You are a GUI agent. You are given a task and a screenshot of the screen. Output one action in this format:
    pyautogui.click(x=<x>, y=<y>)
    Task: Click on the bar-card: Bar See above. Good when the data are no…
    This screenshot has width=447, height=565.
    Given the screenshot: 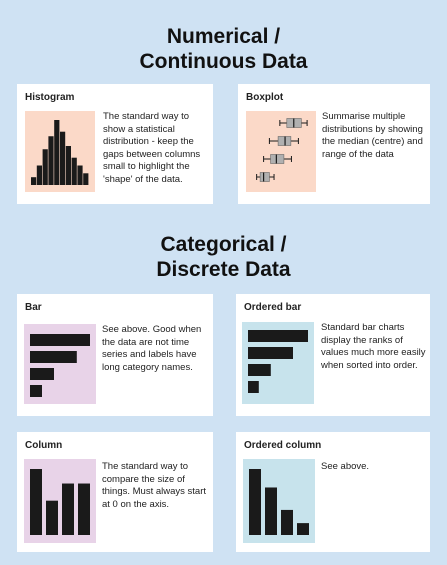 What is the action you would take?
    pyautogui.click(x=115, y=355)
    